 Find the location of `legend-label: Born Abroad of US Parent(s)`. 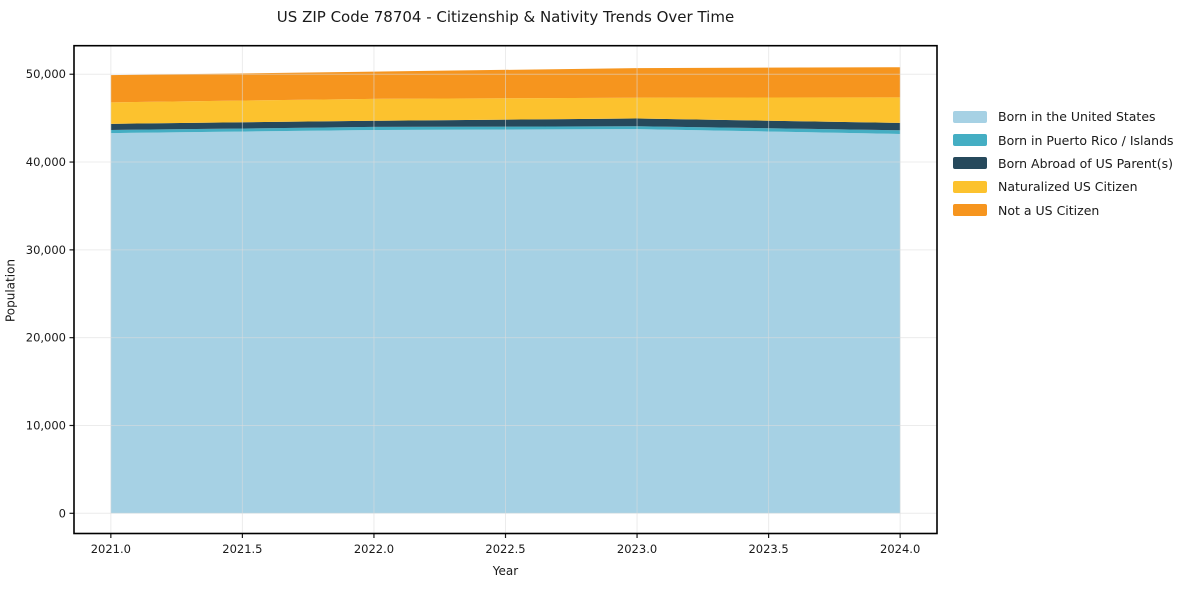

legend-label: Born Abroad of US Parent(s) is located at coordinates (1085, 163).